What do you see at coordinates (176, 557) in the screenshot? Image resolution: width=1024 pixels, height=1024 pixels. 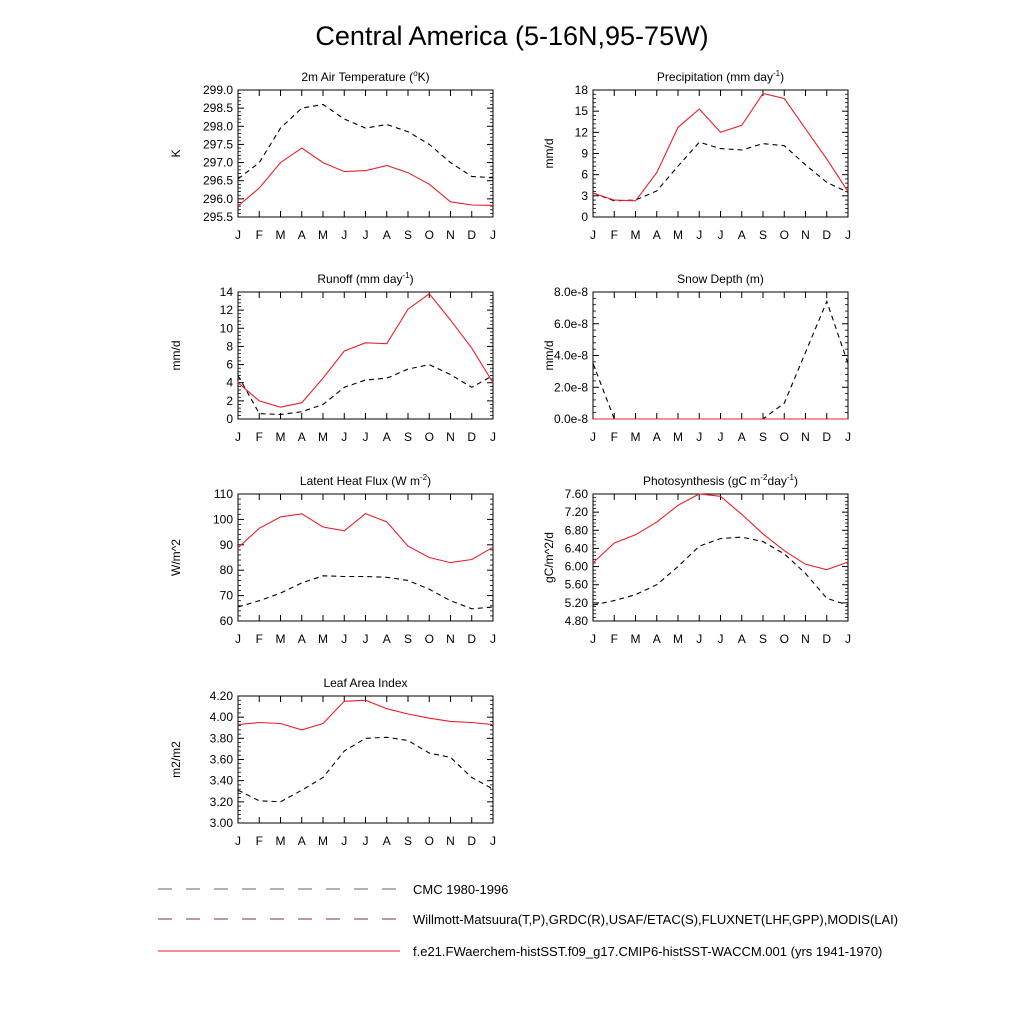 I see `y-axis-label: W/m^2` at bounding box center [176, 557].